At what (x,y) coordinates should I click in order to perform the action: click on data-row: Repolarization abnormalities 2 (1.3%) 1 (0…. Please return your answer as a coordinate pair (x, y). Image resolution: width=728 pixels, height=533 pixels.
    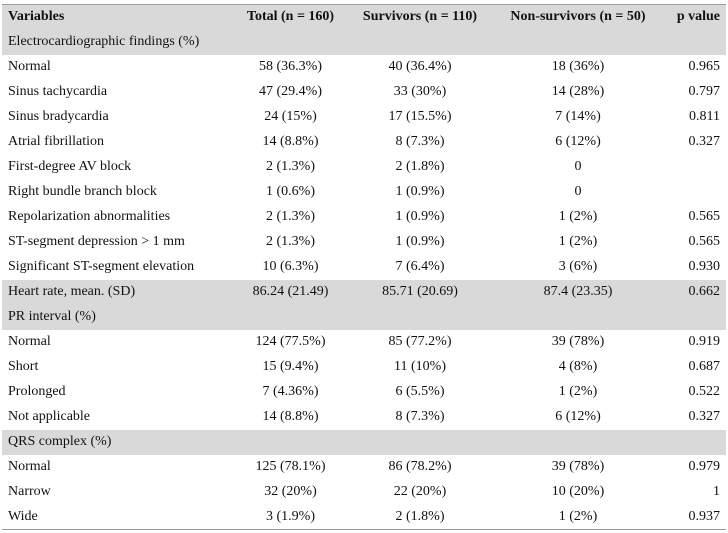
    Looking at the image, I should click on (364, 217).